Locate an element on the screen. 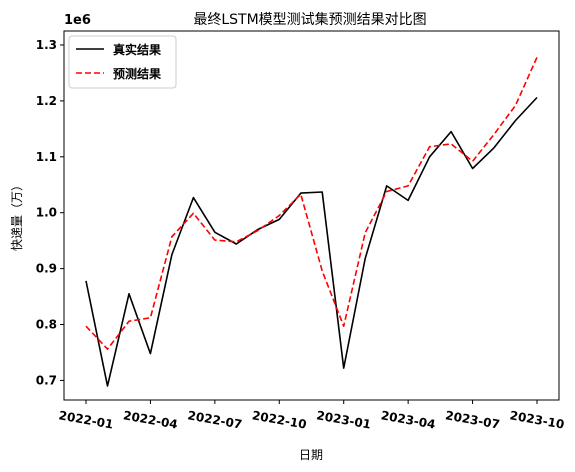 Image resolution: width=575 pixels, height=472 pixels. y-tick-label: 1.3 is located at coordinates (46, 45).